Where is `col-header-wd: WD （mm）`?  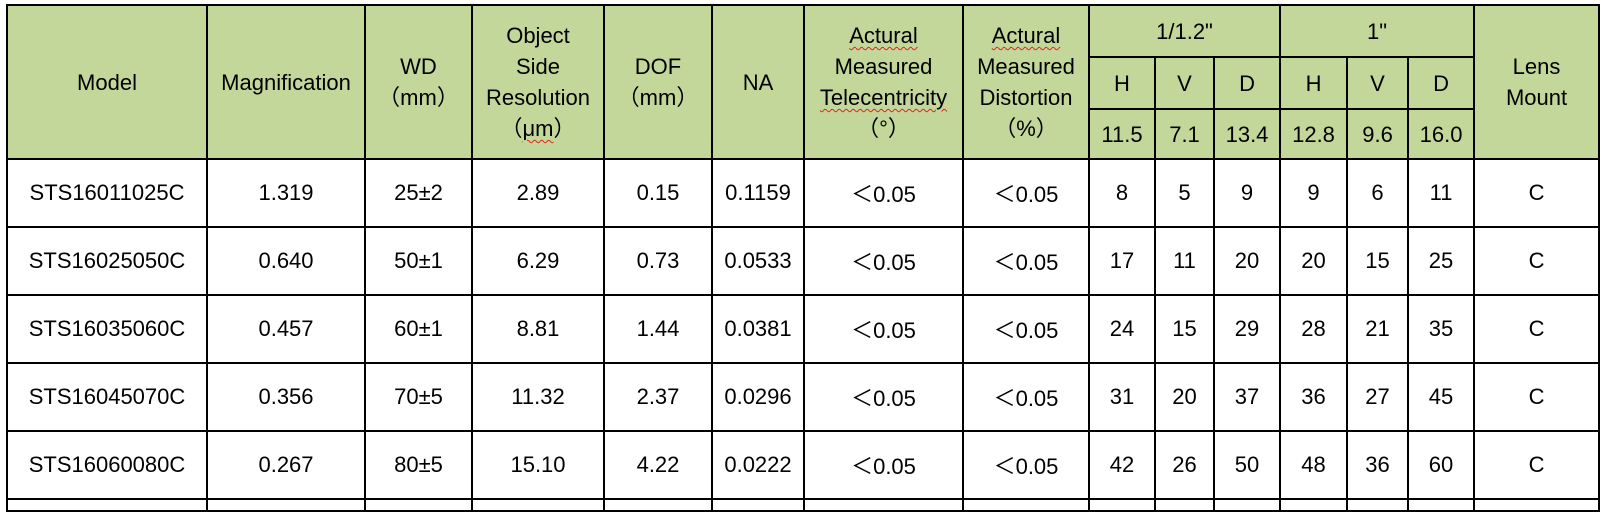
col-header-wd: WD （mm） is located at coordinates (418, 82).